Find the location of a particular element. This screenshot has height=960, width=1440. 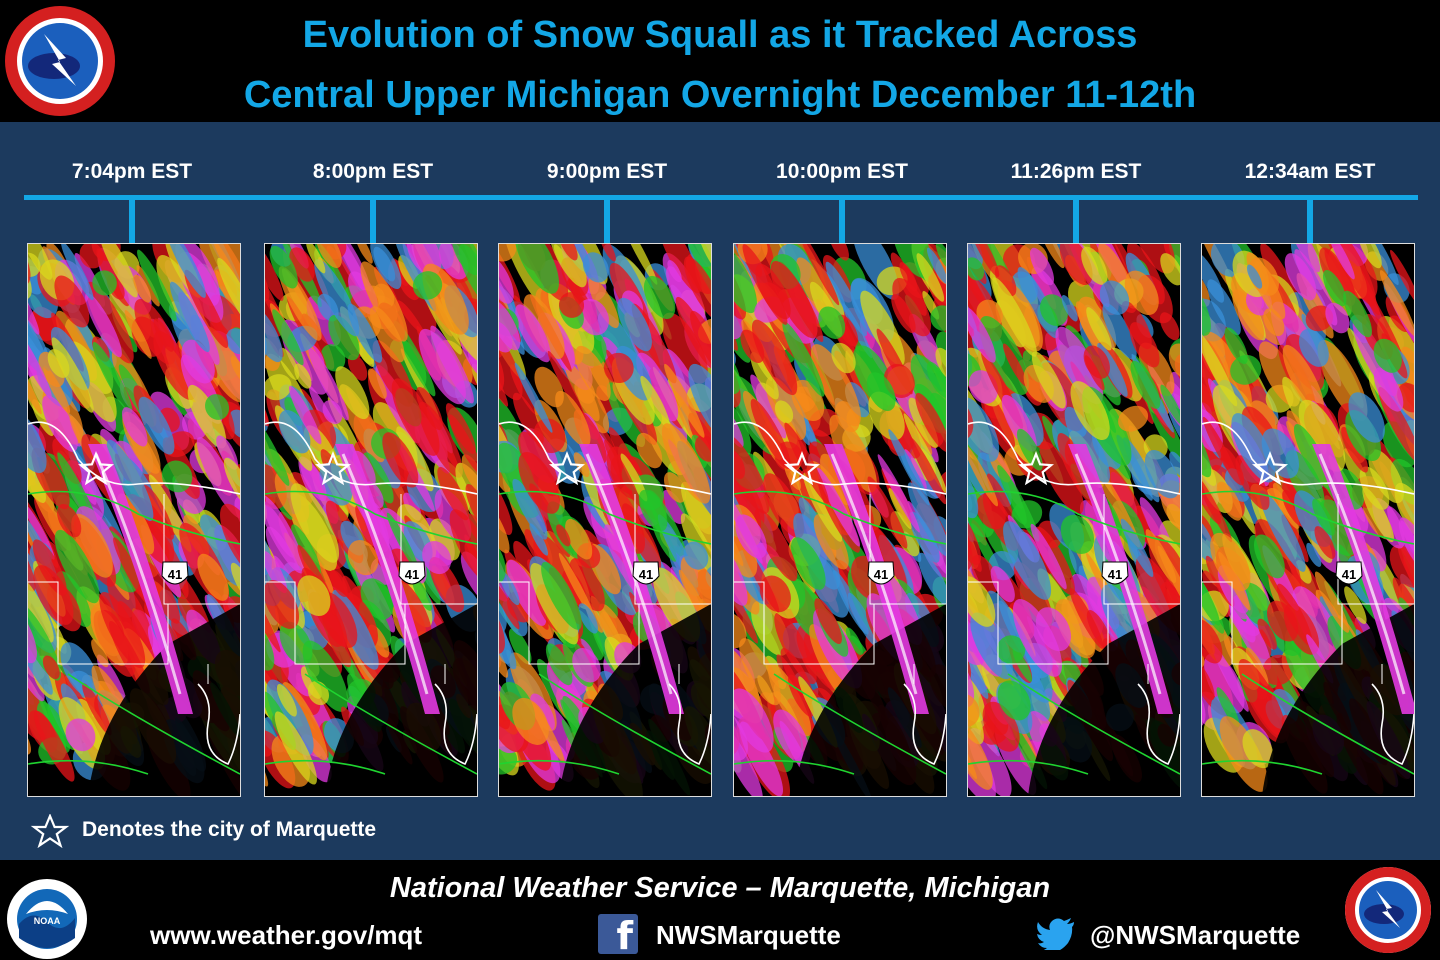

time-label: 11:26pm EST is located at coordinates (1076, 171).